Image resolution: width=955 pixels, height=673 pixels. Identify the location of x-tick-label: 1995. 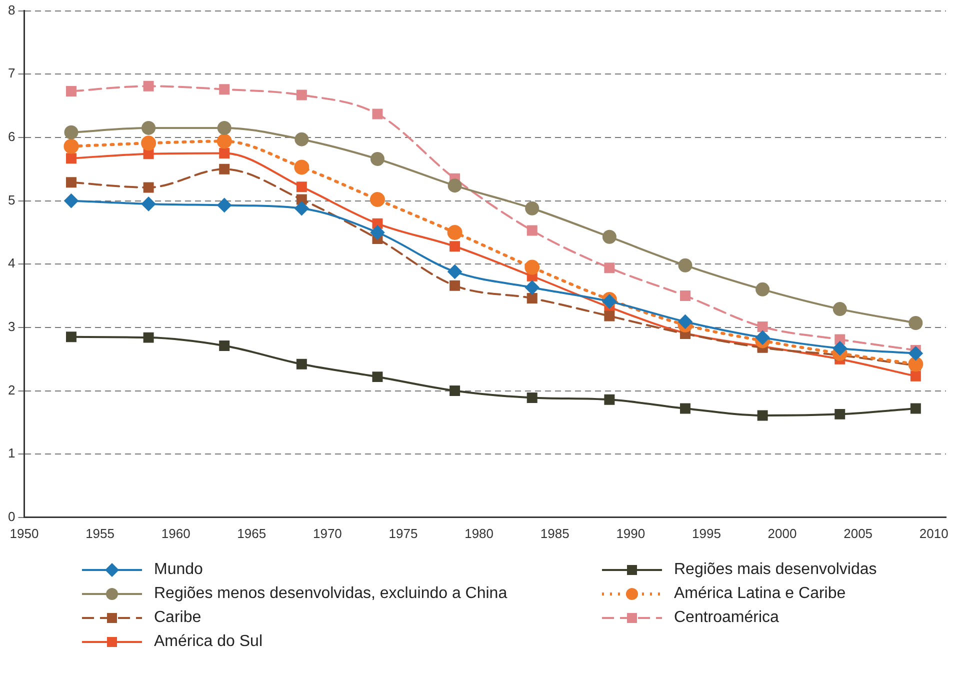
(706, 533).